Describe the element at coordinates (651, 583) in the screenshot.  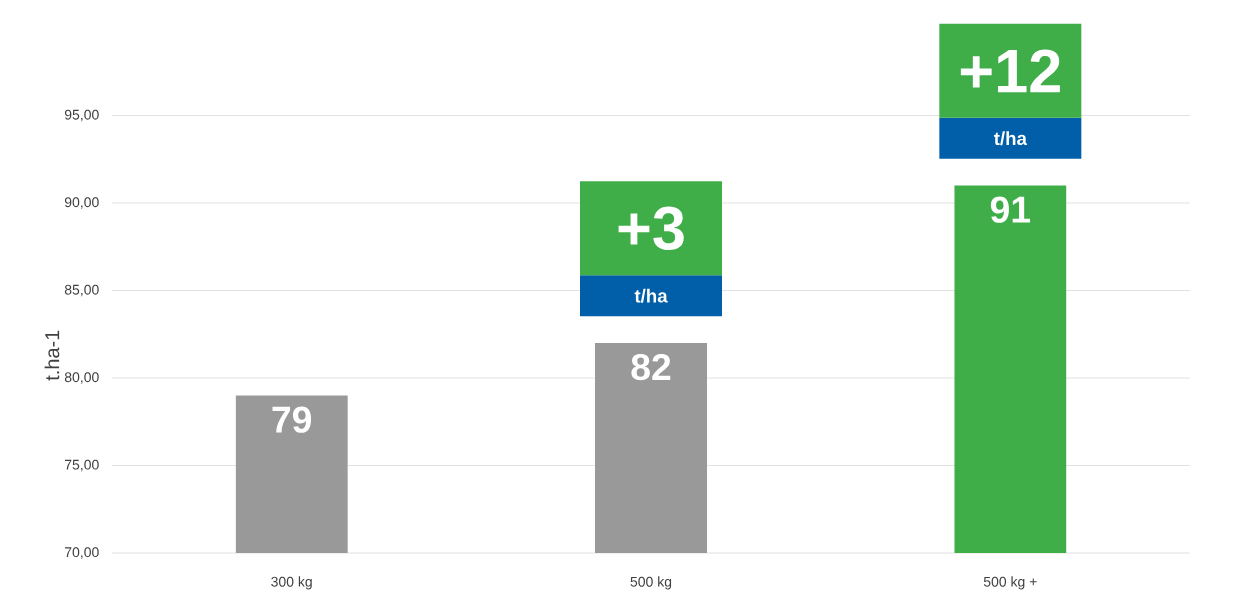
I see `x-tick-label: 500 kg` at that location.